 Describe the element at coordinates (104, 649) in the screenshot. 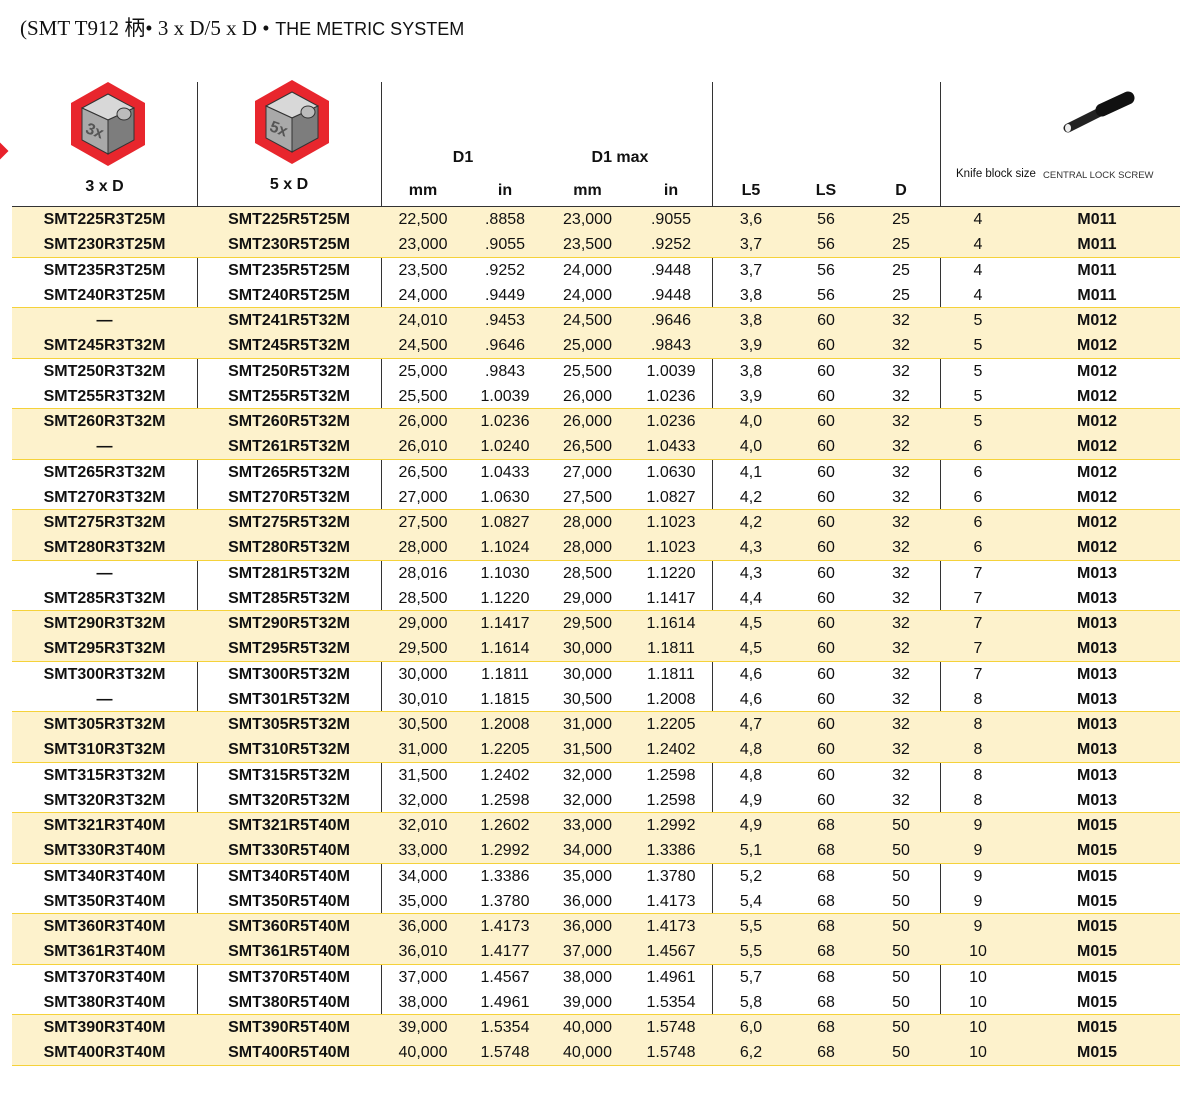

I see `code-3xd: SMT295R3T32M` at that location.